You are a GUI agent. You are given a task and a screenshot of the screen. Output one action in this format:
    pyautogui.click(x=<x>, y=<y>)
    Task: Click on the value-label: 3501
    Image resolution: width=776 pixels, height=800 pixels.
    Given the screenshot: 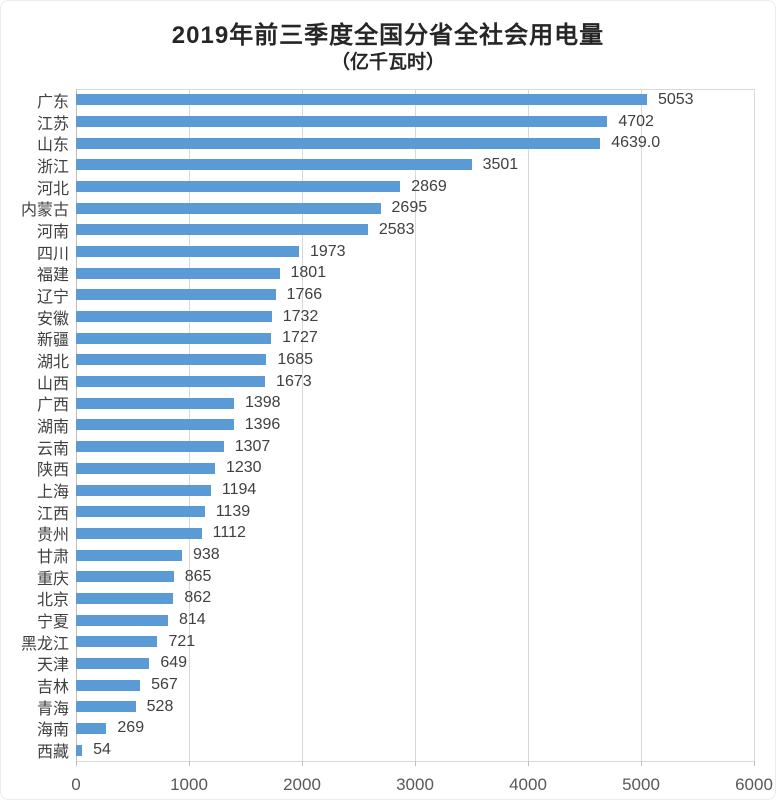 What is the action you would take?
    pyautogui.click(x=500, y=164)
    